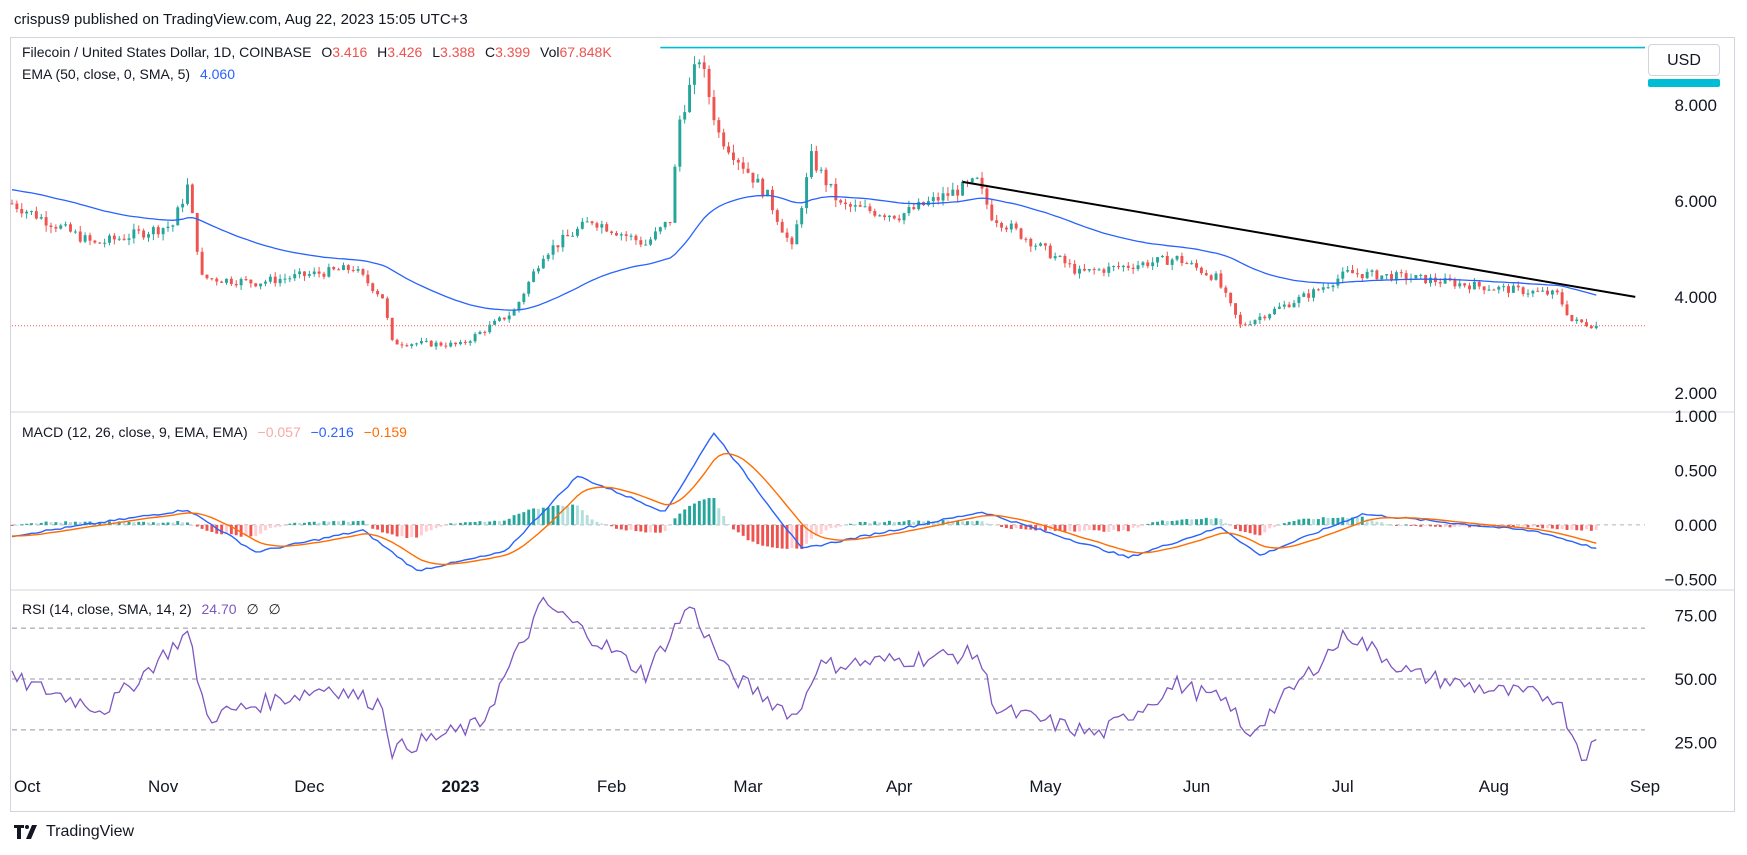 The height and width of the screenshot is (855, 1747). Describe the element at coordinates (1695, 297) in the screenshot. I see `price-axis-label: 4.000` at that location.